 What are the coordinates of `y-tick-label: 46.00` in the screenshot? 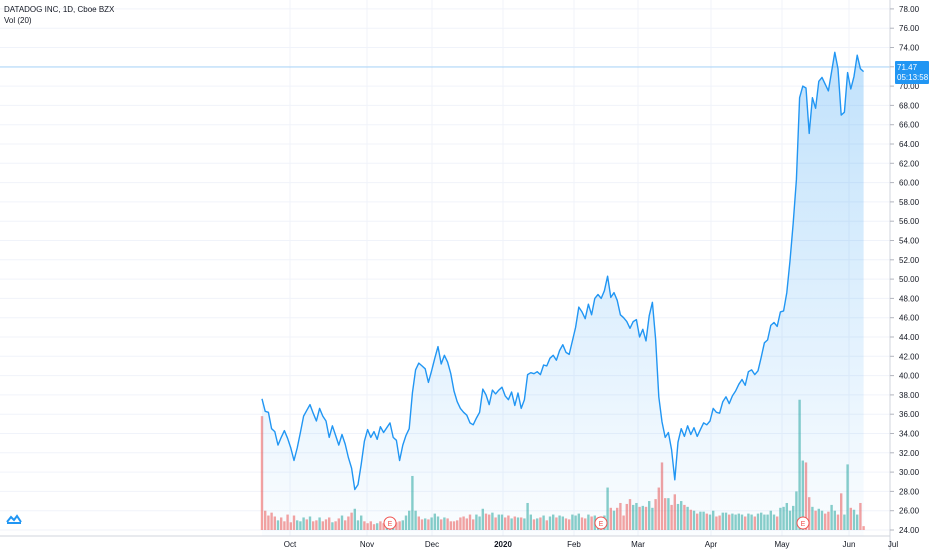 It's located at (909, 318).